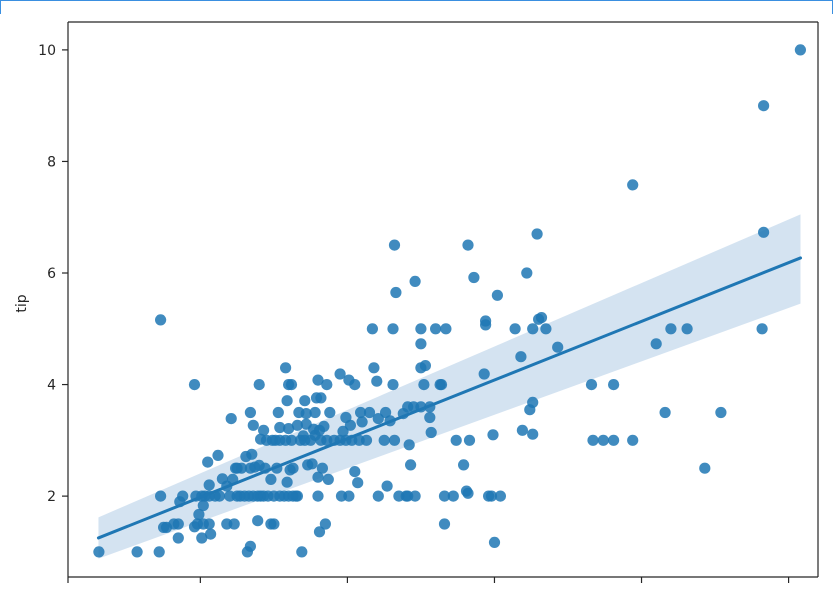 The height and width of the screenshot is (592, 835). I want to click on y-tick-label: 4, so click(51, 386).